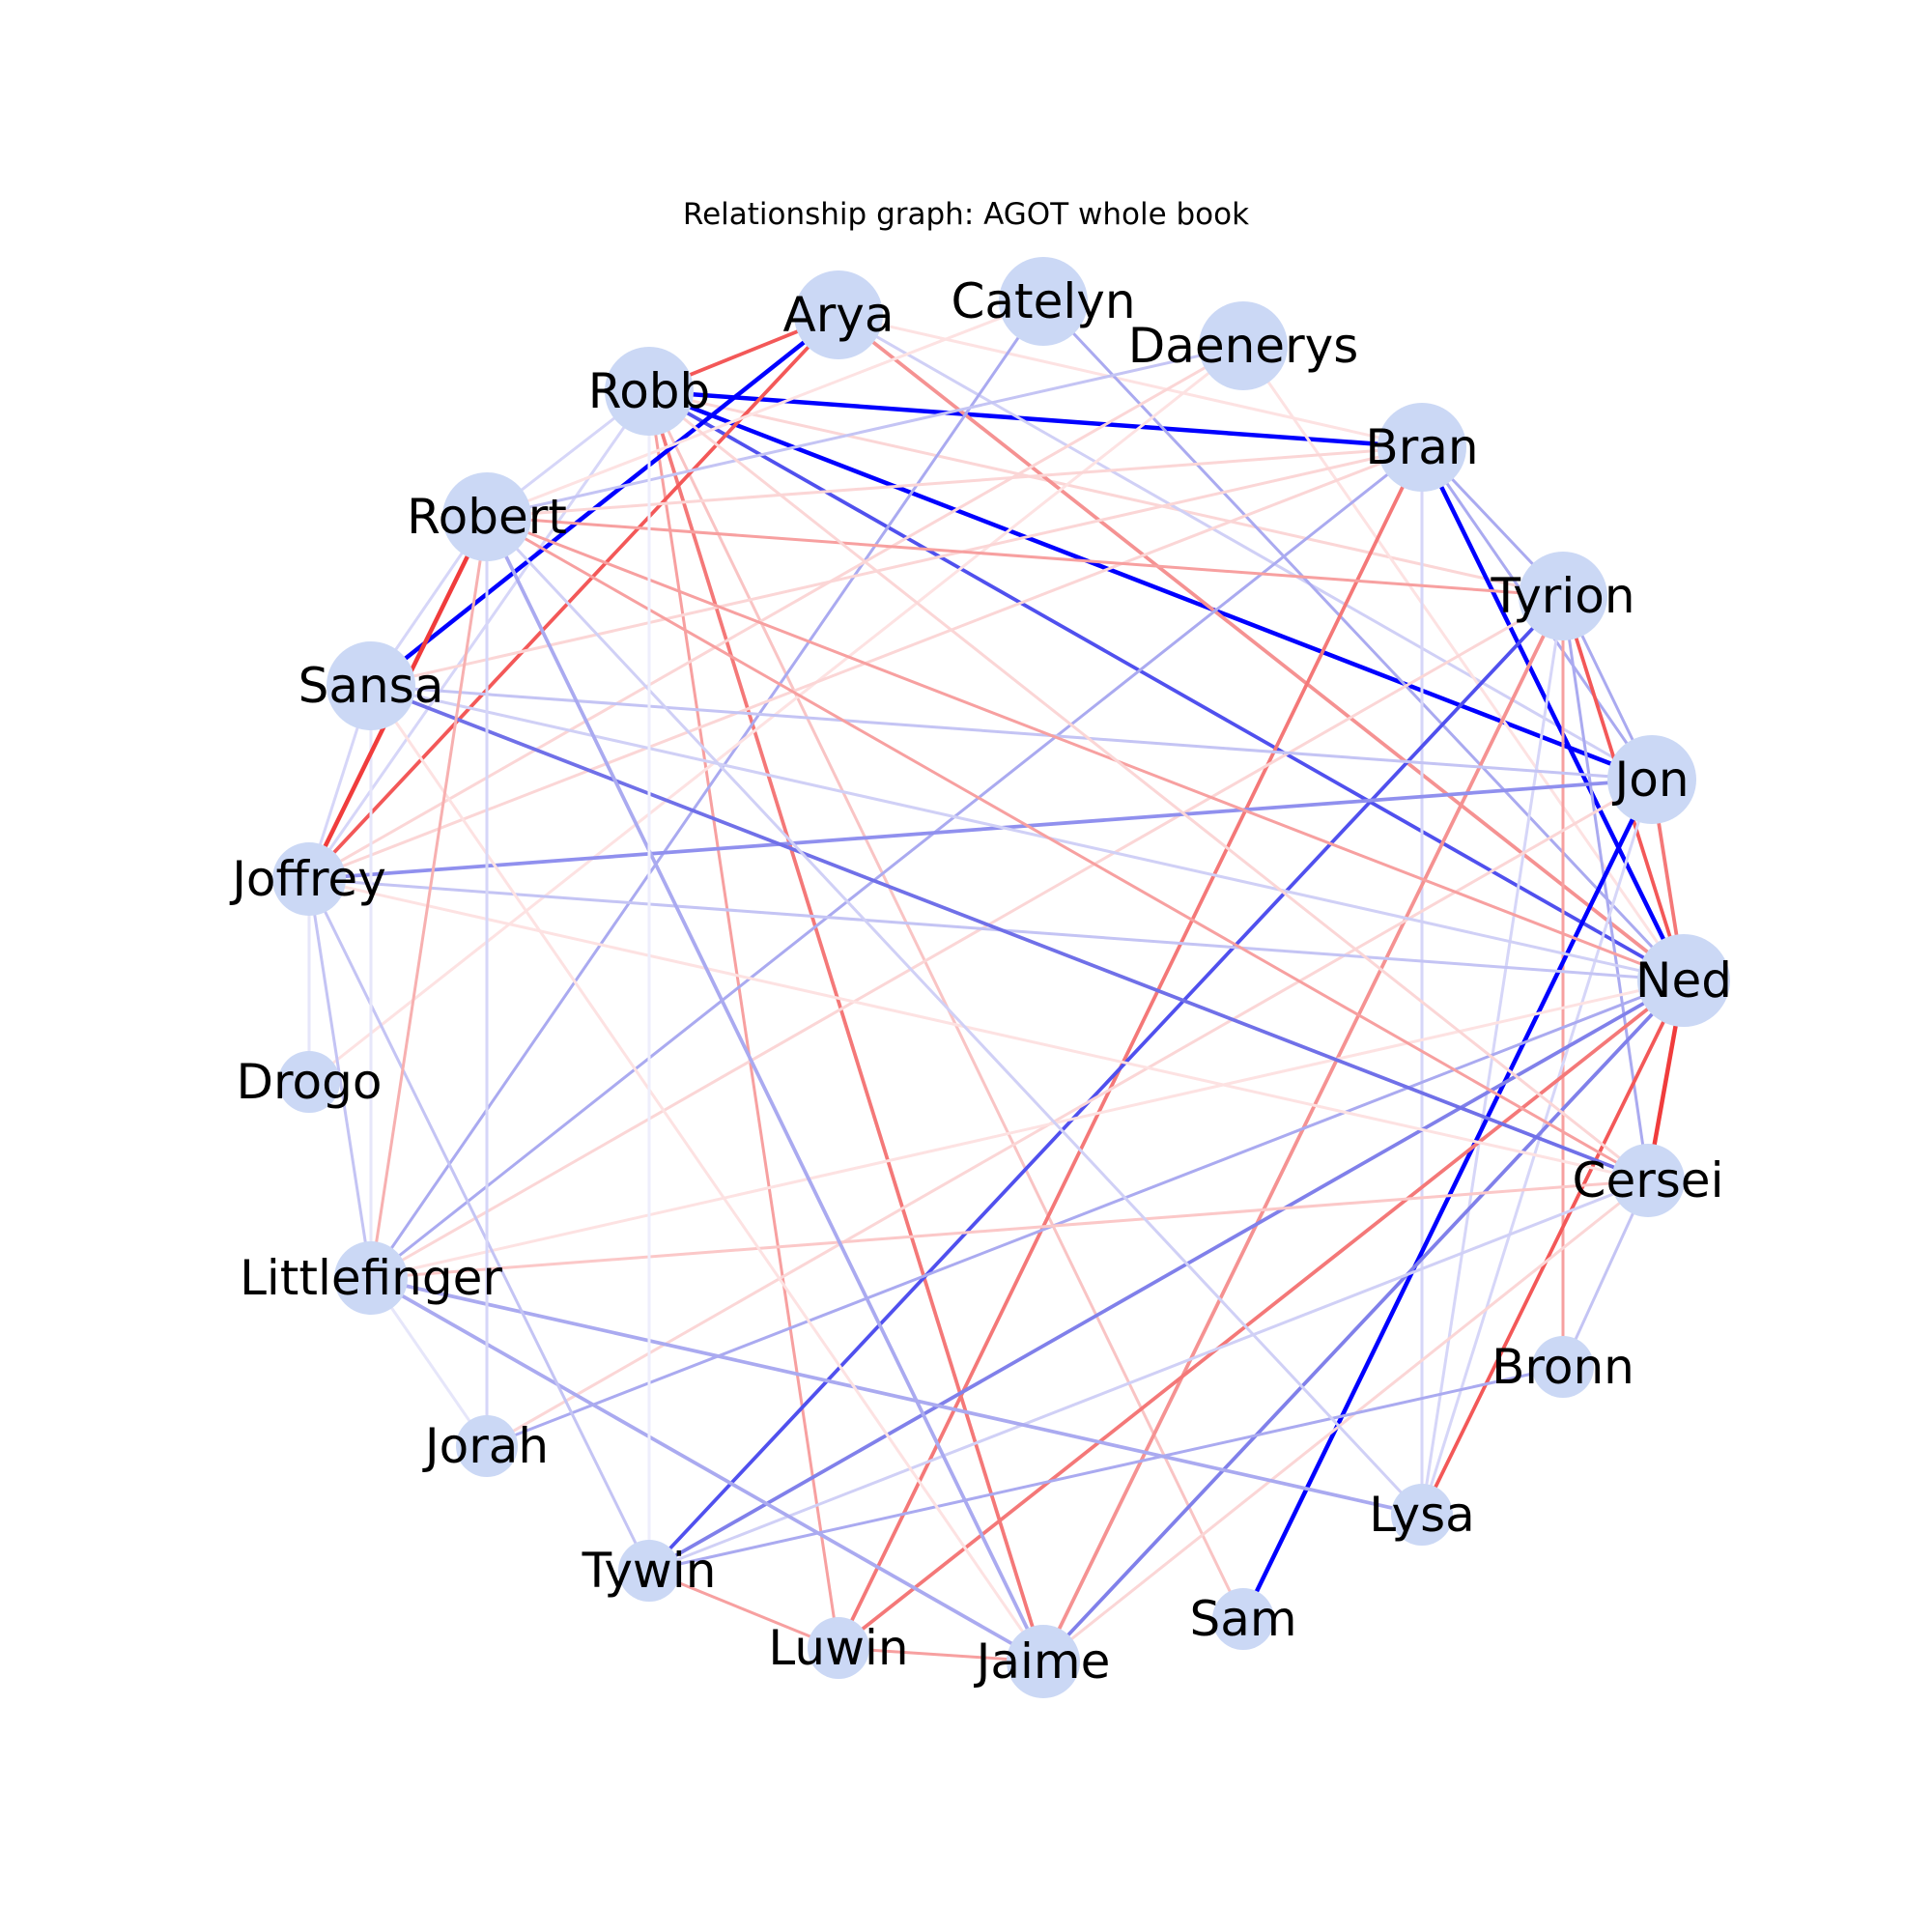  I want to click on node-label: Tyrion, so click(1562, 596).